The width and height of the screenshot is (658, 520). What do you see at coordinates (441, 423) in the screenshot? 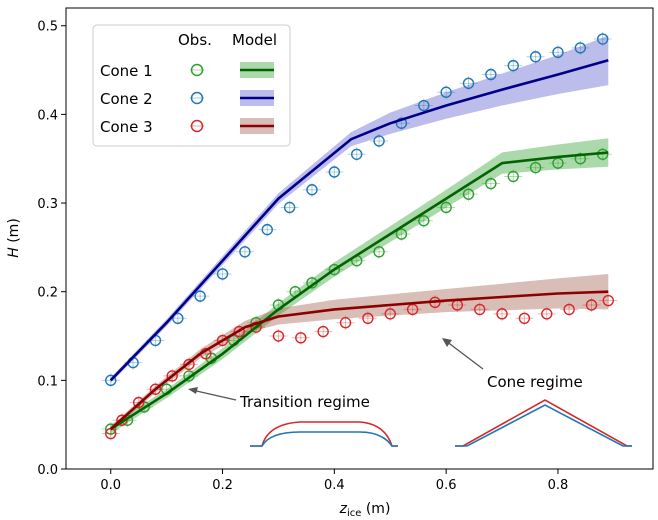
I see `cone-shape-insets` at bounding box center [441, 423].